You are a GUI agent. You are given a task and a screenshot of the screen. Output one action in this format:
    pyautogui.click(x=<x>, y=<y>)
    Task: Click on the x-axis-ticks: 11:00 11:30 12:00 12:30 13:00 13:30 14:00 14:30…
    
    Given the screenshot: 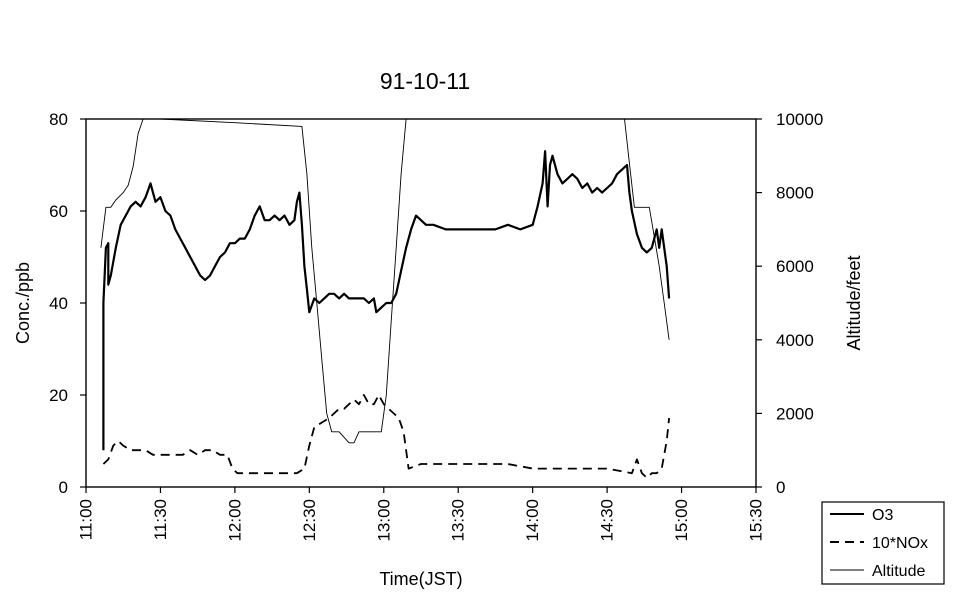 What is the action you would take?
    pyautogui.click(x=421, y=514)
    